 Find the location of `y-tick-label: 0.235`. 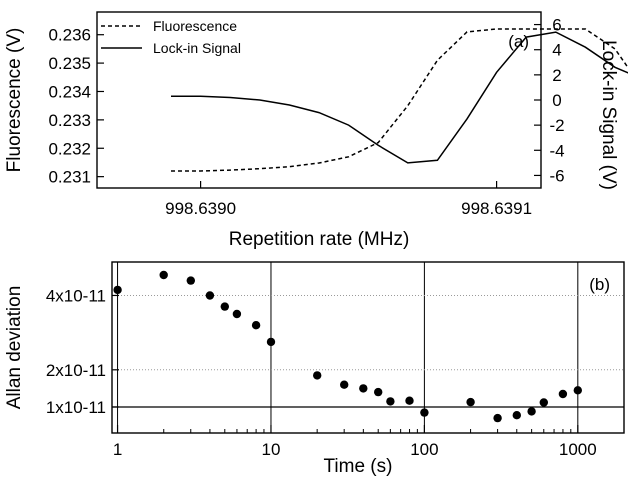

y-tick-label: 0.235 is located at coordinates (69, 63).